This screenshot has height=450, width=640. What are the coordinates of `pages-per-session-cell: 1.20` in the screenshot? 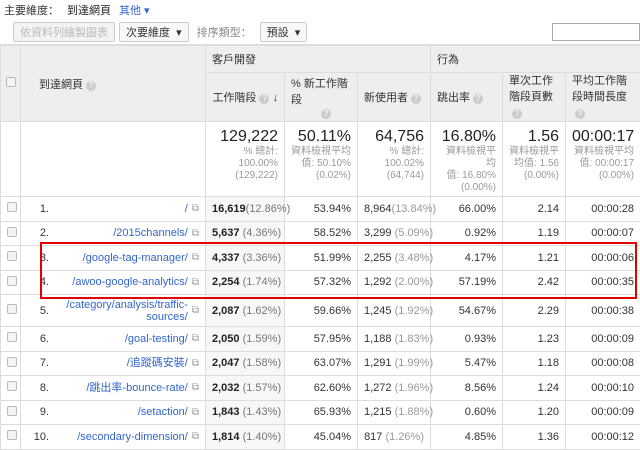 It's located at (534, 412).